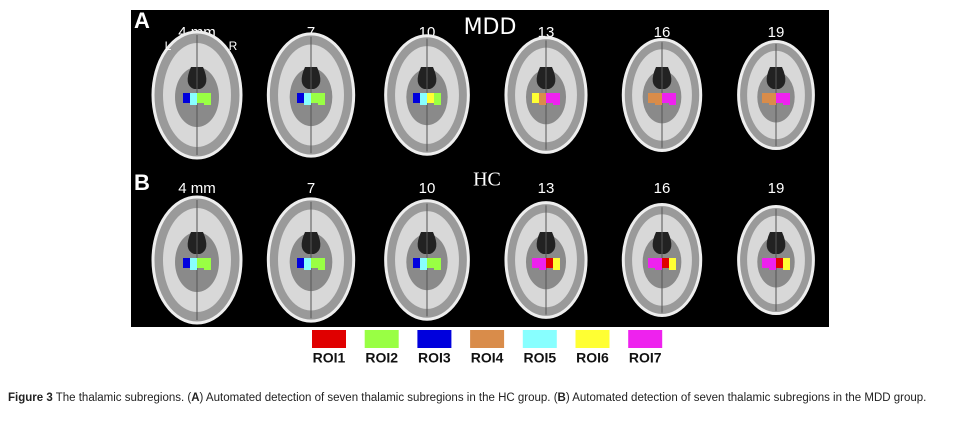 This screenshot has width=964, height=438. What do you see at coordinates (645, 358) in the screenshot?
I see `legend-label: ROI7` at bounding box center [645, 358].